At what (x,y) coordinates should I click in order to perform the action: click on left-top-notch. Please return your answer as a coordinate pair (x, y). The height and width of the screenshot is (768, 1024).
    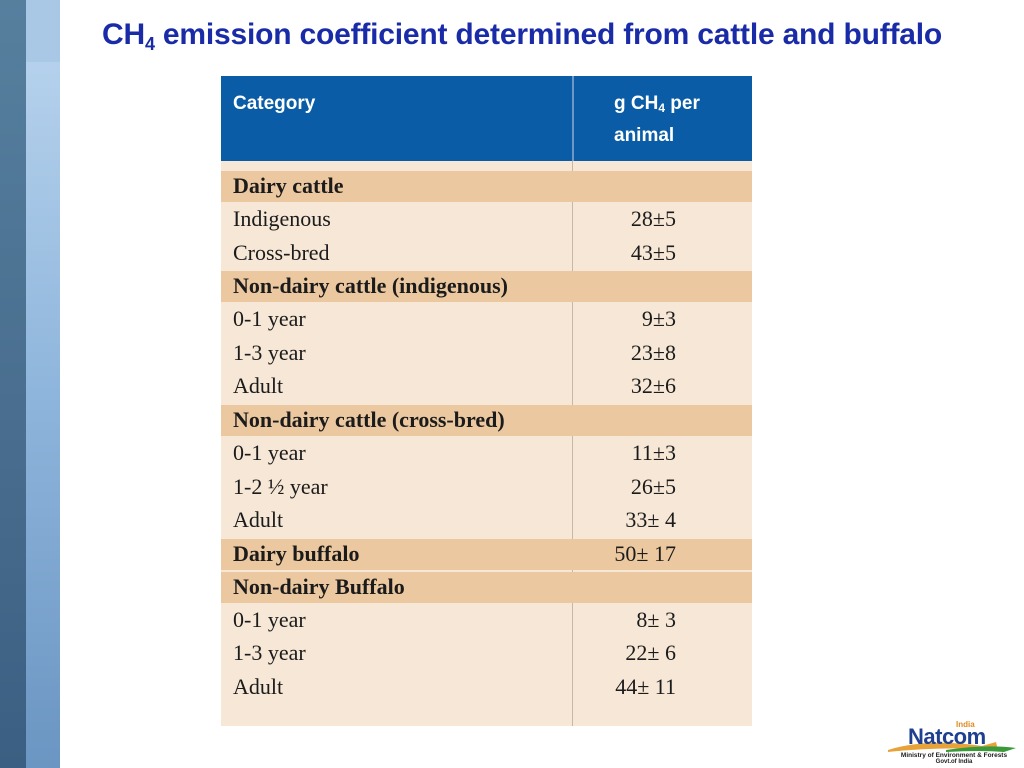
    Looking at the image, I should click on (43, 31).